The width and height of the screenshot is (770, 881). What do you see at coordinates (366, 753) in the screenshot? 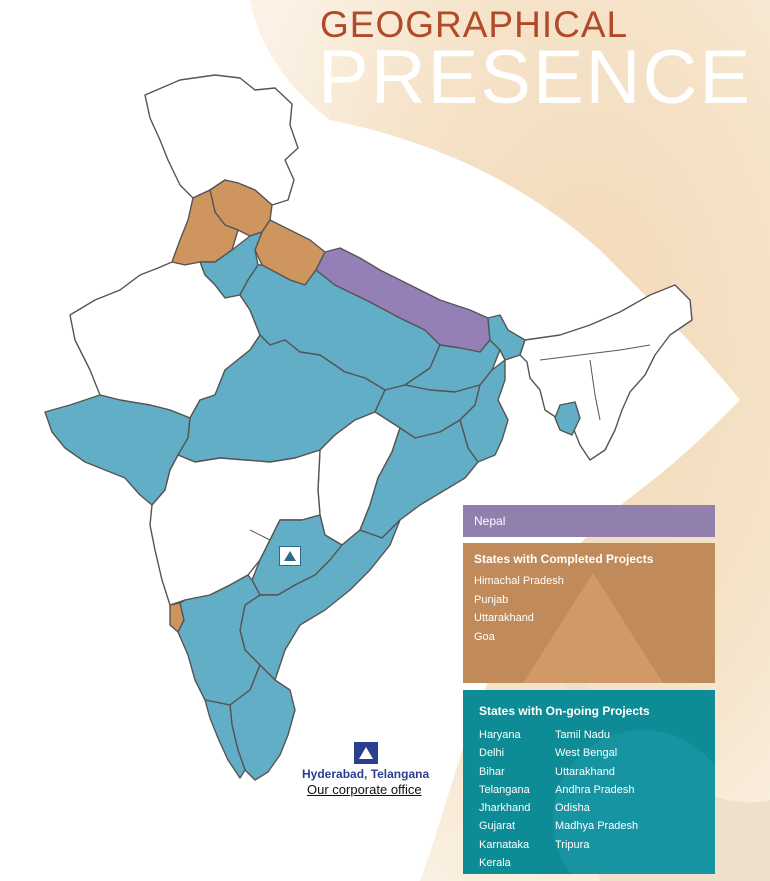
I see `company-logo-icon` at bounding box center [366, 753].